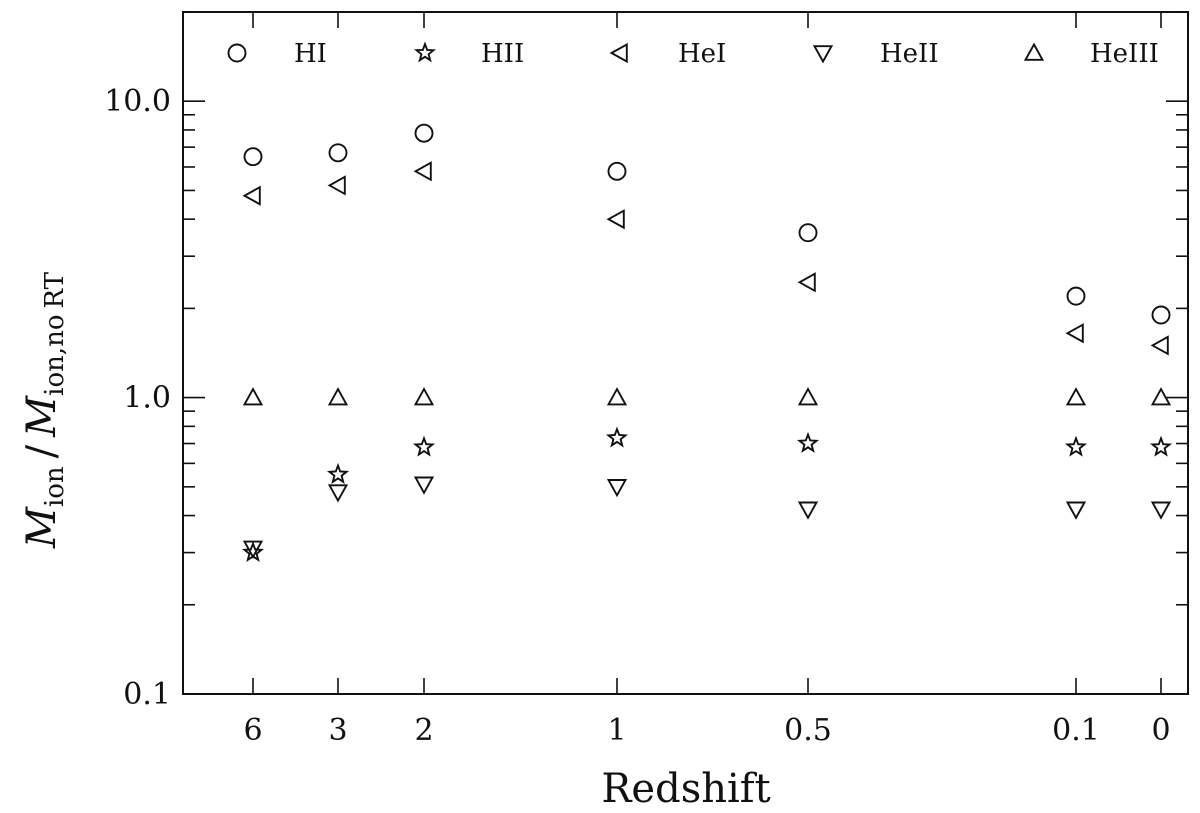  What do you see at coordinates (147, 694) in the screenshot?
I see `y-tick-label: 0.1` at bounding box center [147, 694].